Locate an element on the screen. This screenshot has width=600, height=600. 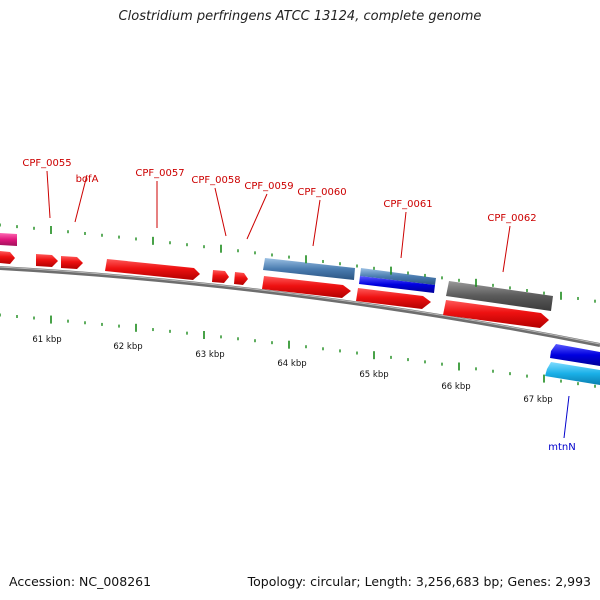
scale-label: 66 kbp is located at coordinates (455, 387).